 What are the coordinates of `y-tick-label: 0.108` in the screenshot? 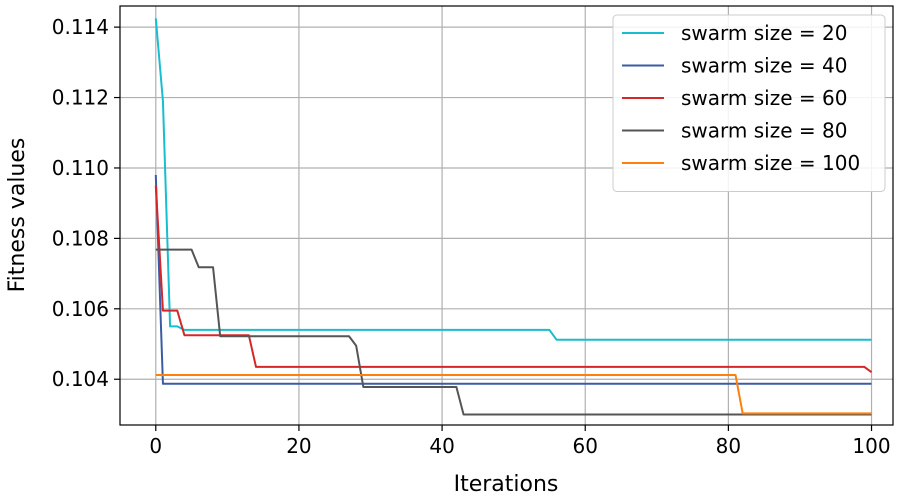 It's located at (80, 238).